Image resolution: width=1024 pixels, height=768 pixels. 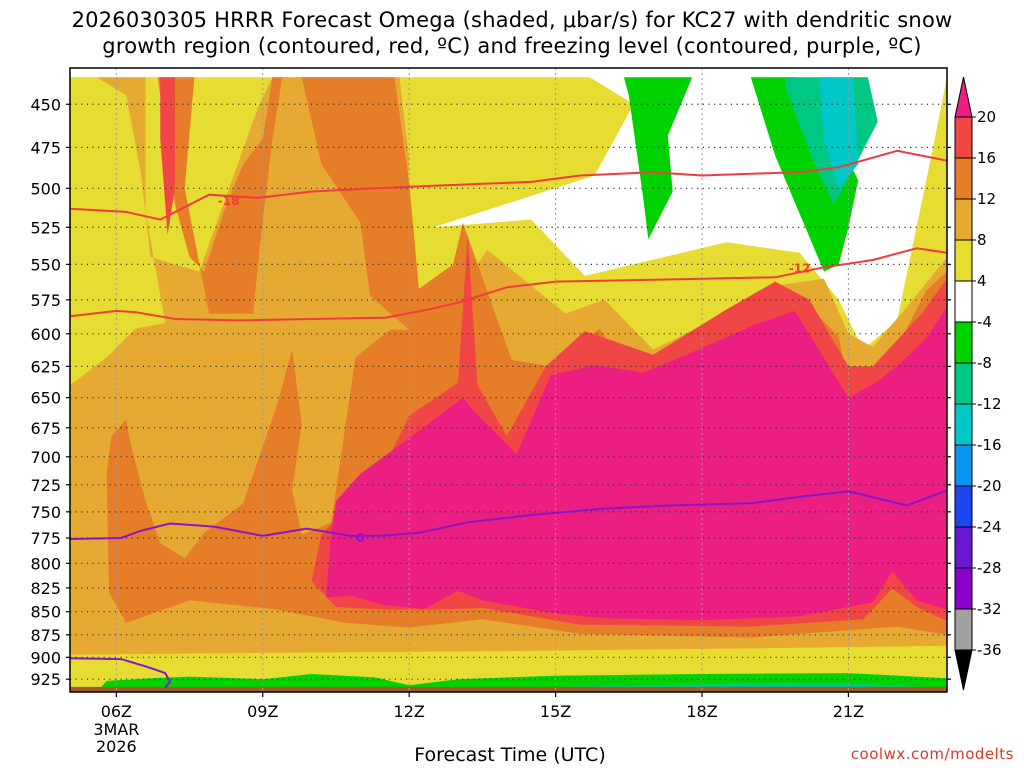 I want to click on x-tick-sublabel-0: 3MAR, so click(x=116, y=729).